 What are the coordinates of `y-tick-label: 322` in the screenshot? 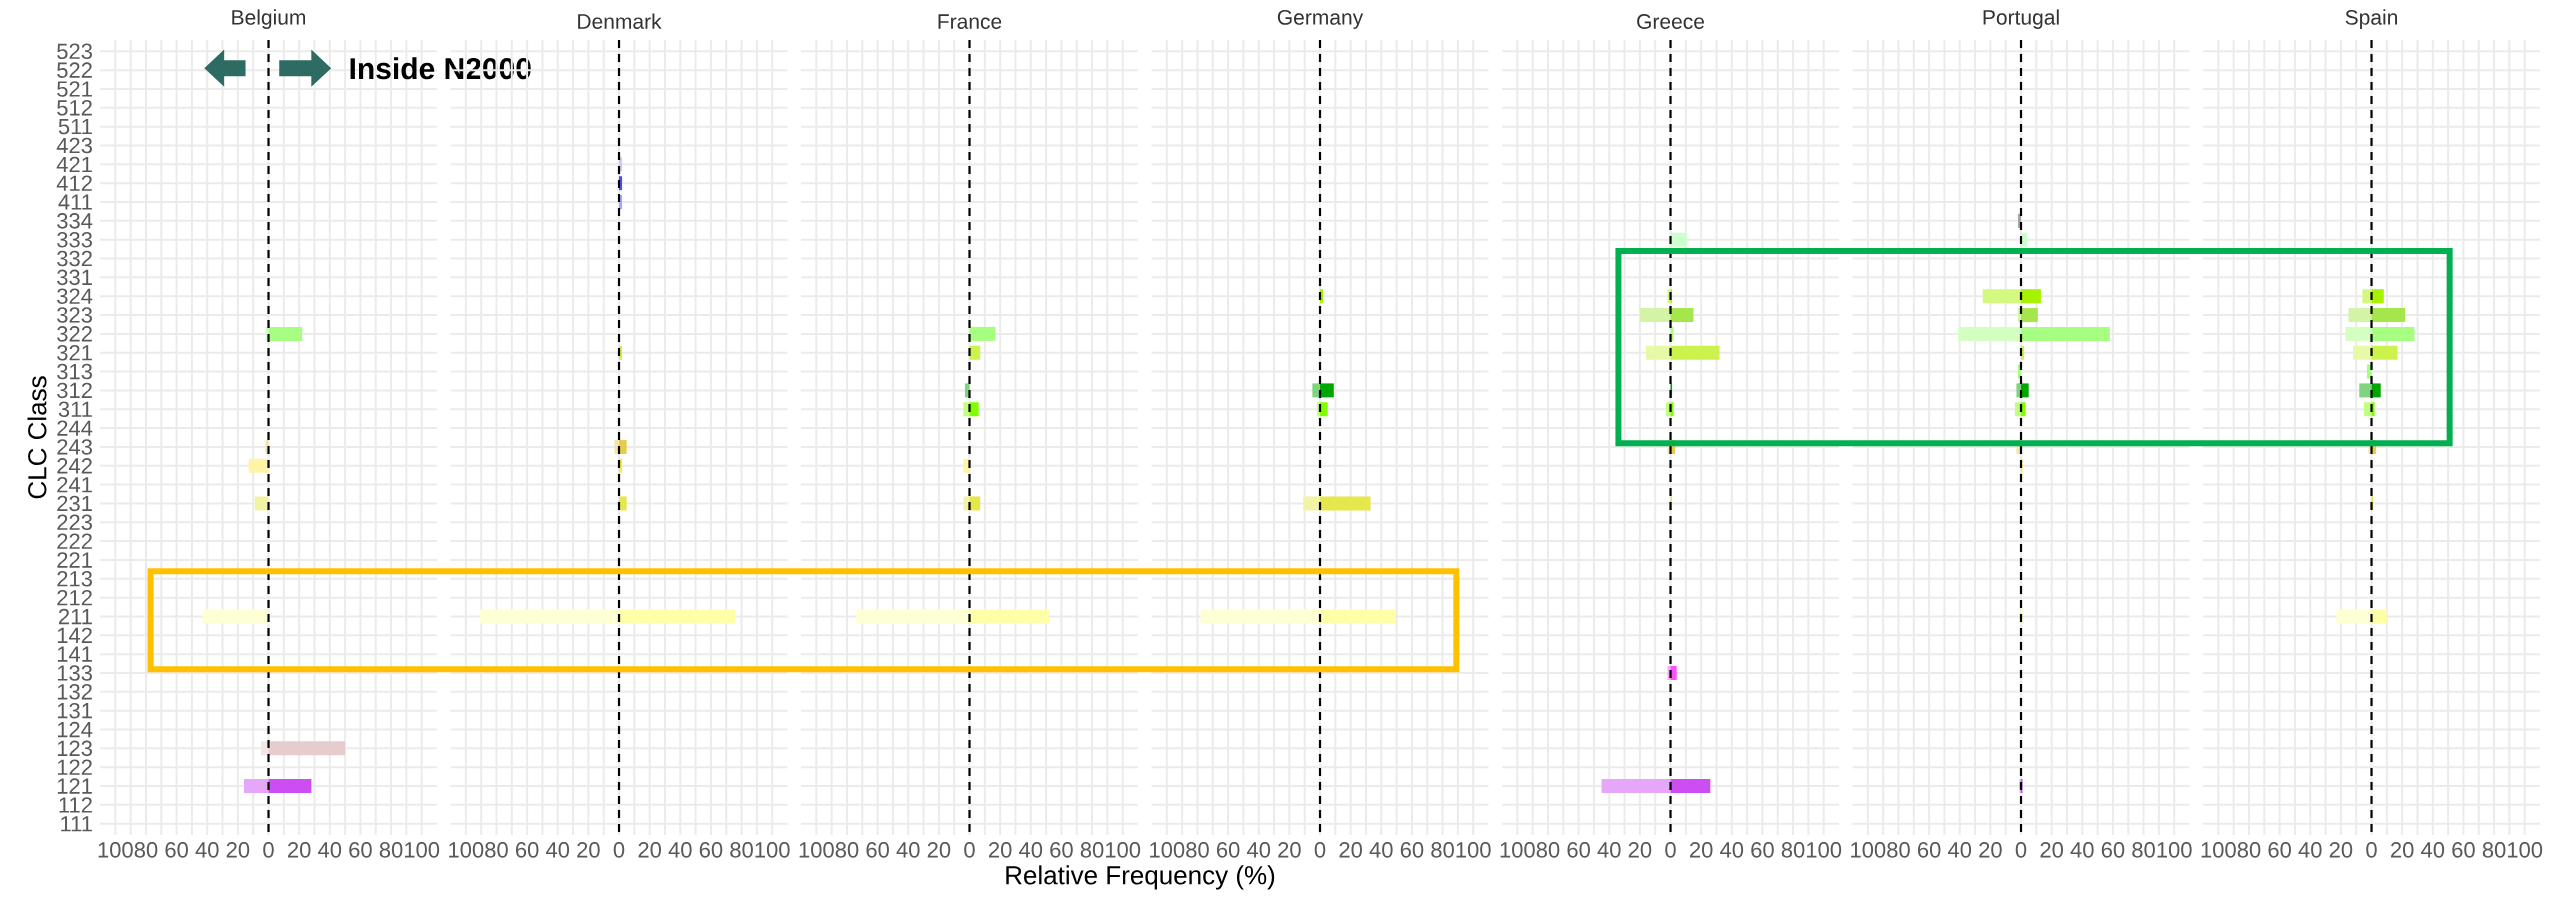 It's located at (74, 334).